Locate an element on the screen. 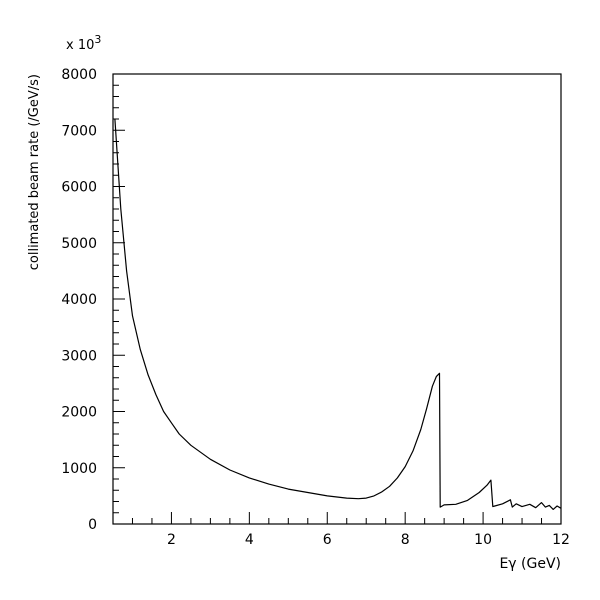 Image resolution: width=600 pixels, height=600 pixels. y-multiplier-exponent: 3 is located at coordinates (97, 39).